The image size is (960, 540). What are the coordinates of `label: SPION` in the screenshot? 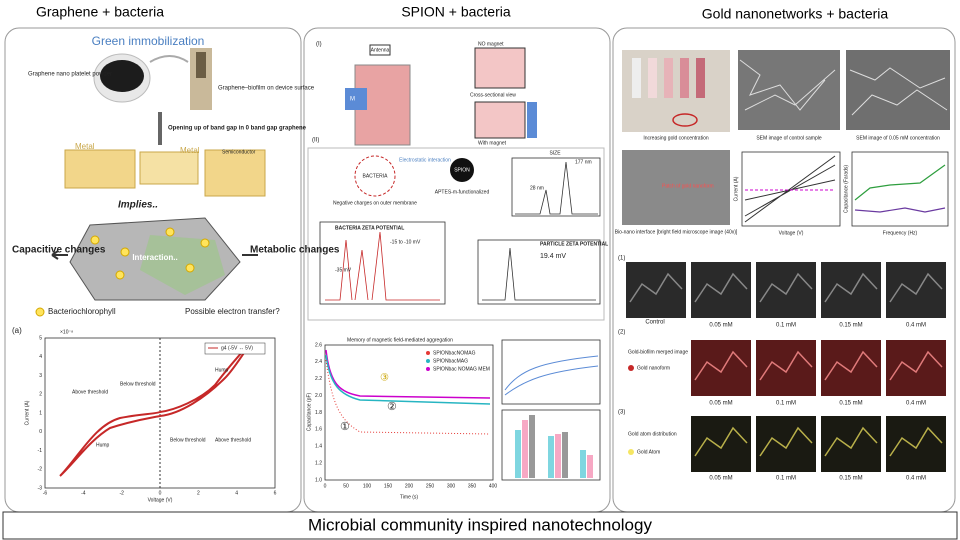 It's located at (462, 170).